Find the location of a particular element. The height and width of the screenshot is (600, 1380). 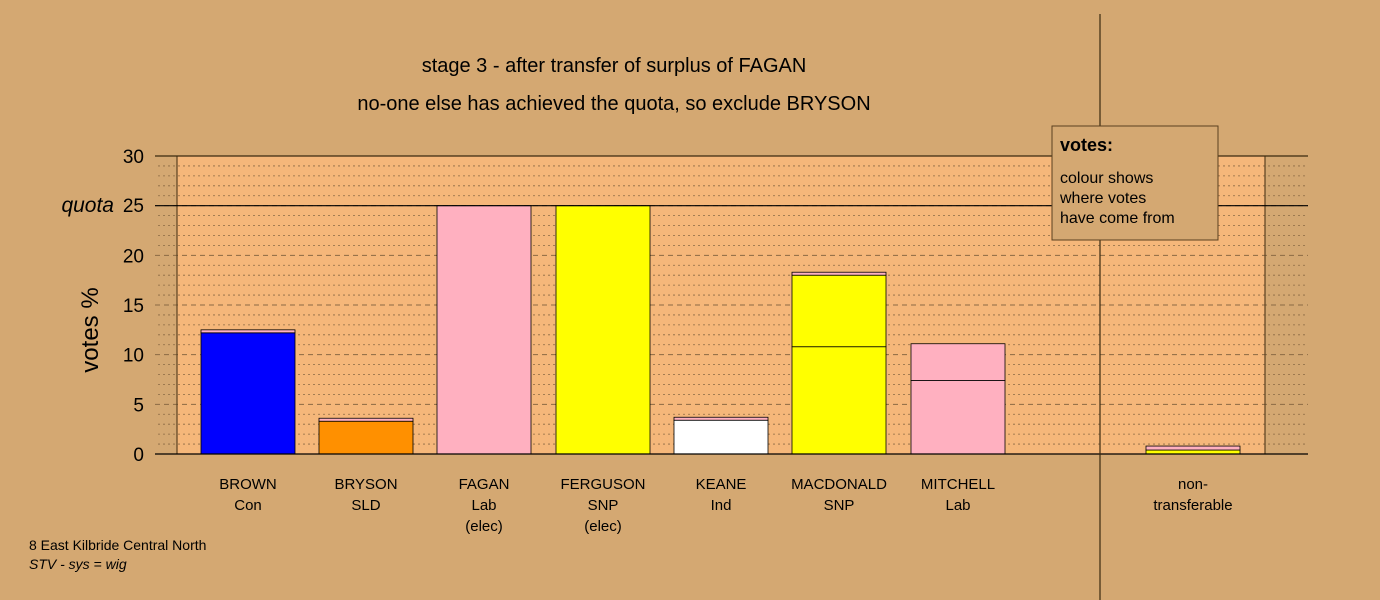

y-axis-label: votes % is located at coordinates (90, 329).